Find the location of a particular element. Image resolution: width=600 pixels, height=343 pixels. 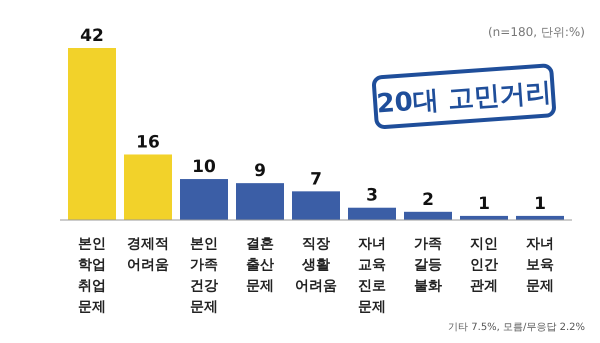

x-tick-label: 본인 학업 취업 문제 is located at coordinates (92, 275).